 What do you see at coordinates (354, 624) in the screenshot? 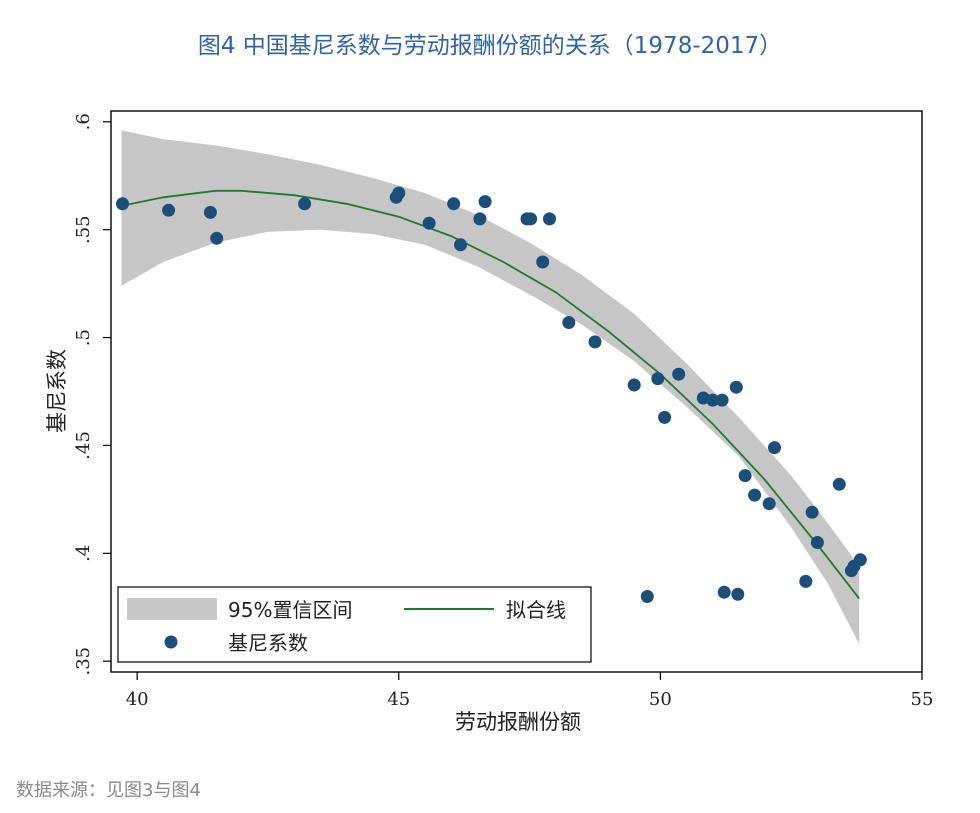
I see `legend: 95%置信区间 拟合线 基尼系数` at bounding box center [354, 624].